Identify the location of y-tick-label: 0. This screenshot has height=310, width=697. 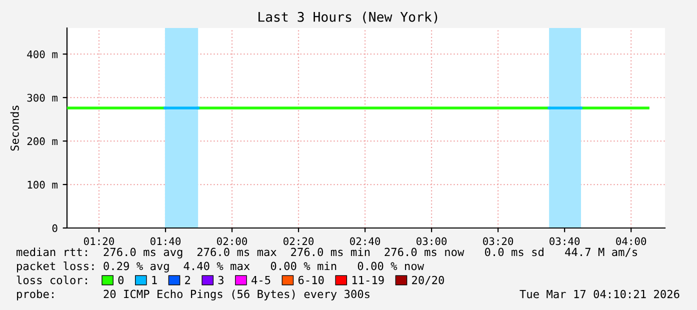
(55, 228).